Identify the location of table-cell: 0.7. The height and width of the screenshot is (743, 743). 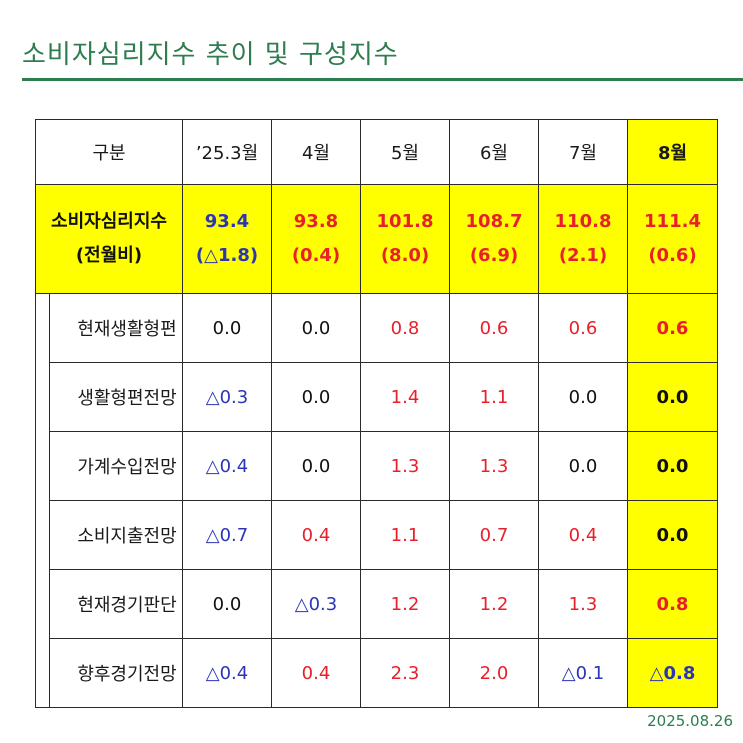
(494, 535).